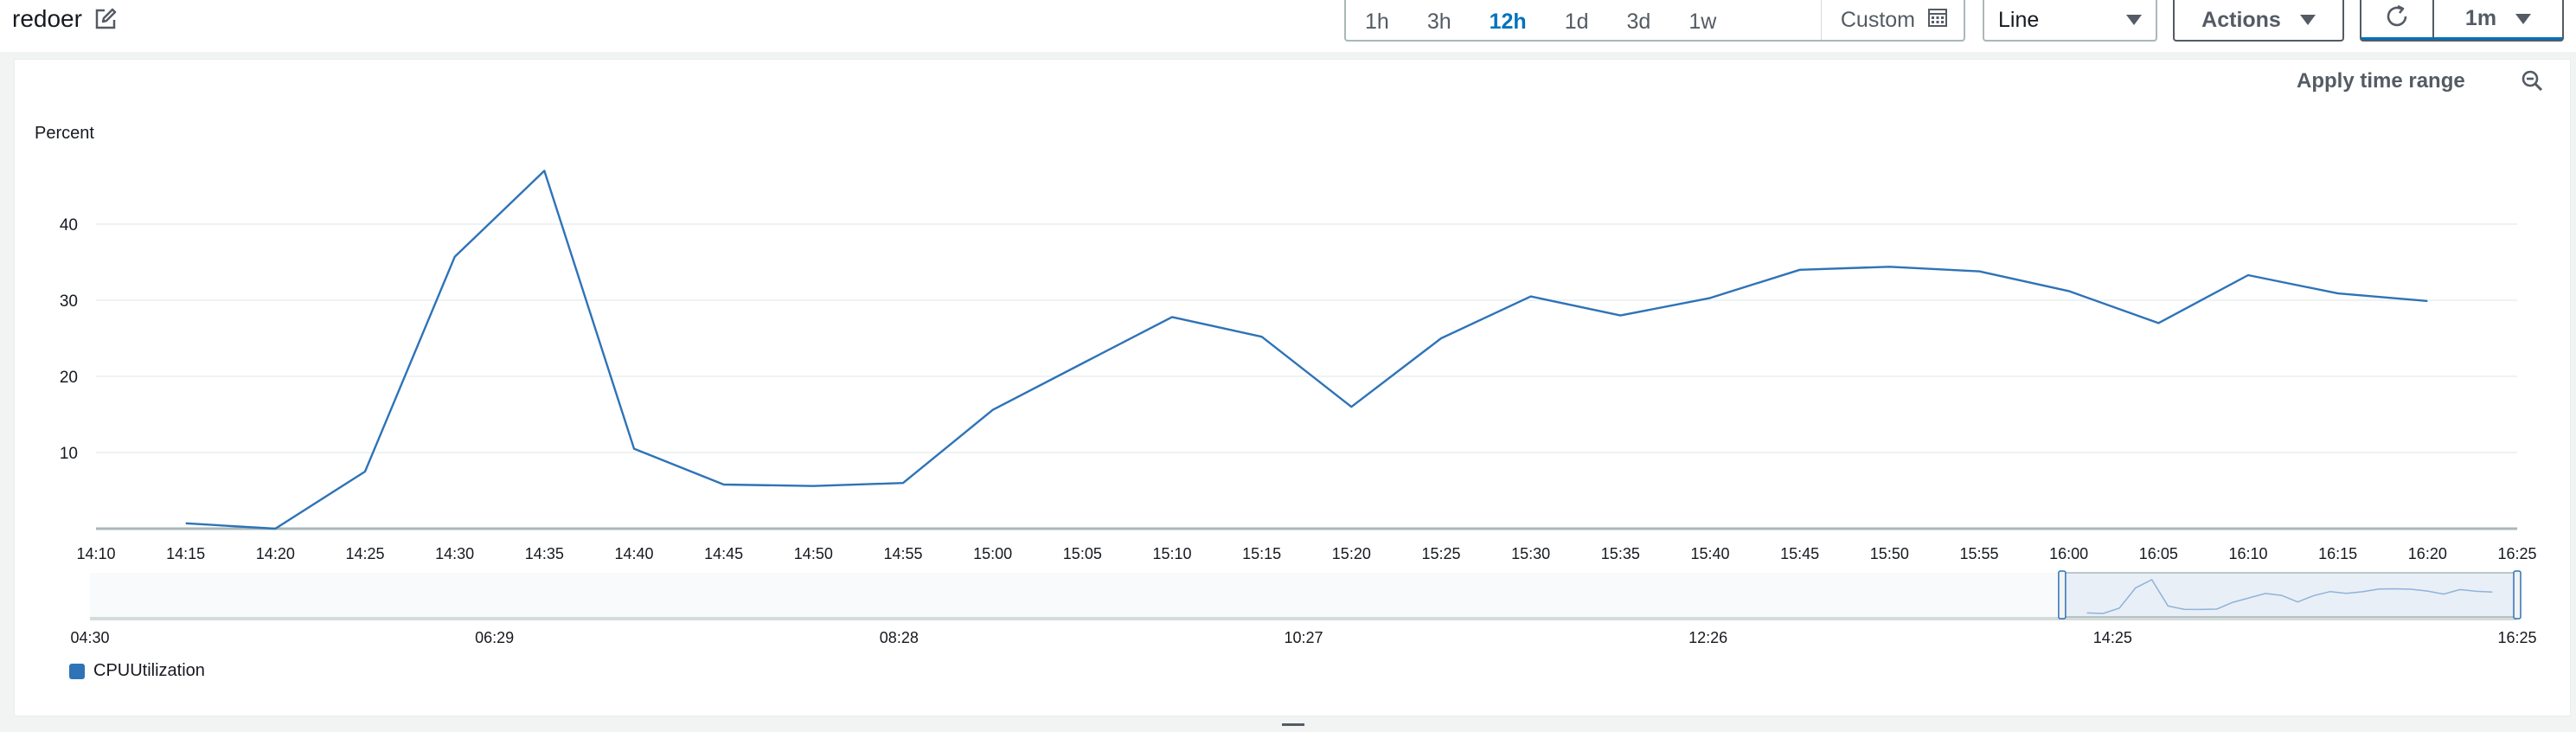 This screenshot has width=2576, height=732. I want to click on x-tick-label: 15:40, so click(1709, 553).